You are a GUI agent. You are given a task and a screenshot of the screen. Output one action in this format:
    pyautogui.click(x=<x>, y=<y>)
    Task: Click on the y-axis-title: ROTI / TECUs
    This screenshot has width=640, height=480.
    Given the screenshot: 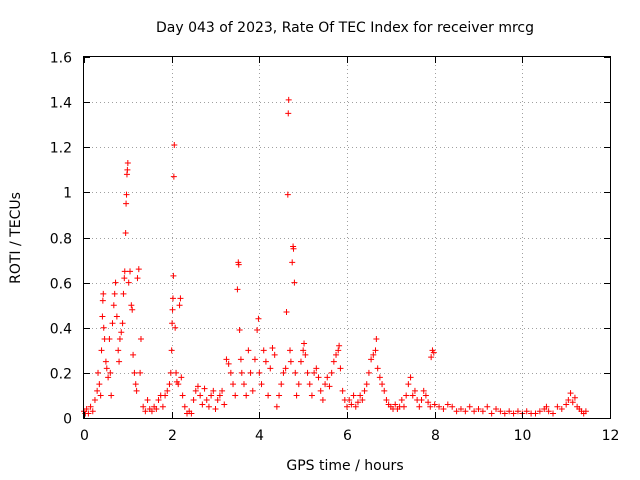 What is the action you would take?
    pyautogui.click(x=16, y=238)
    